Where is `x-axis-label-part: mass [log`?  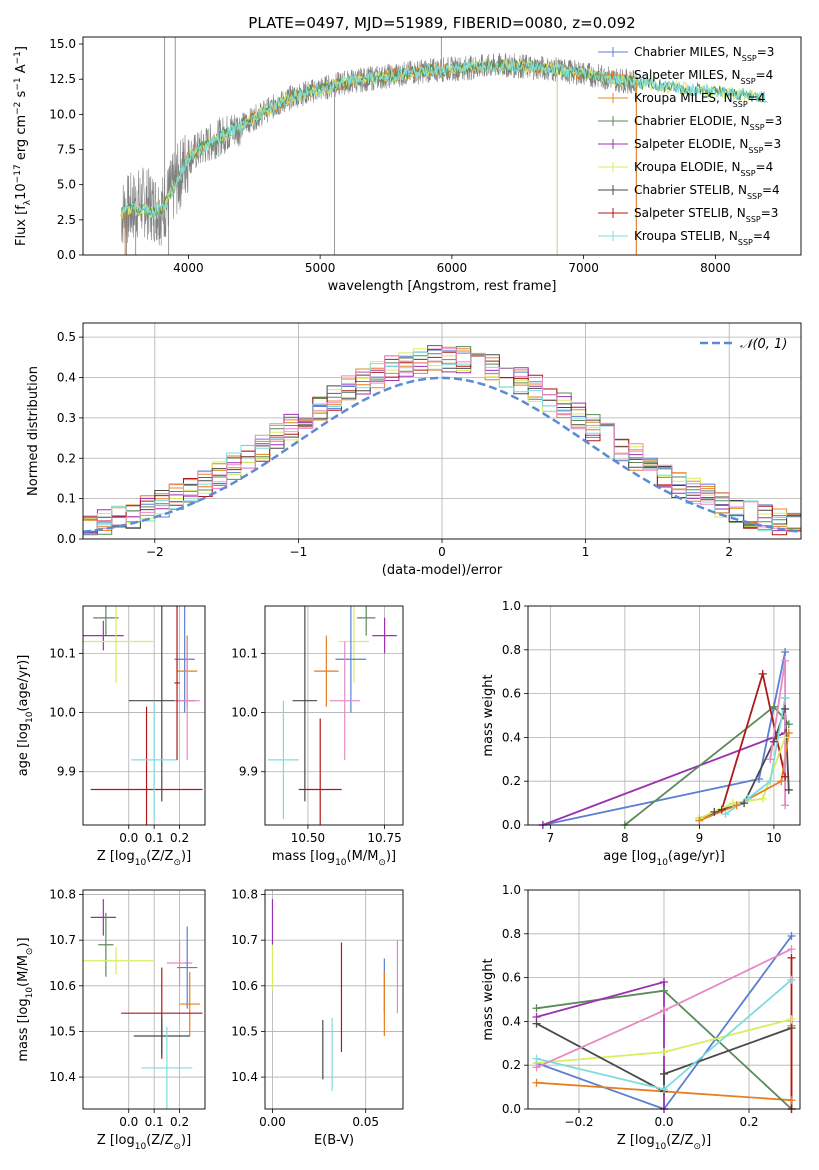 x-axis-label-part: mass [log is located at coordinates (303, 856).